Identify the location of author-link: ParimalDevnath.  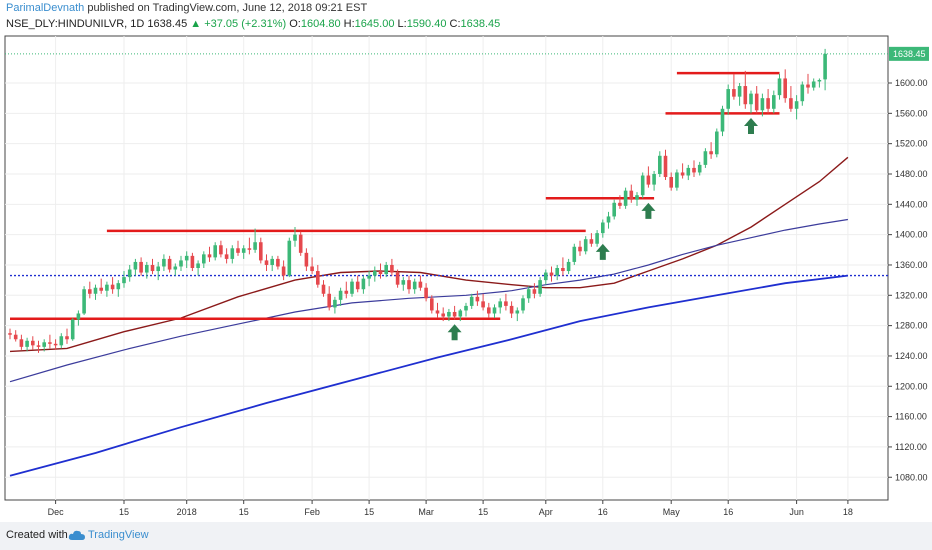
(45, 8).